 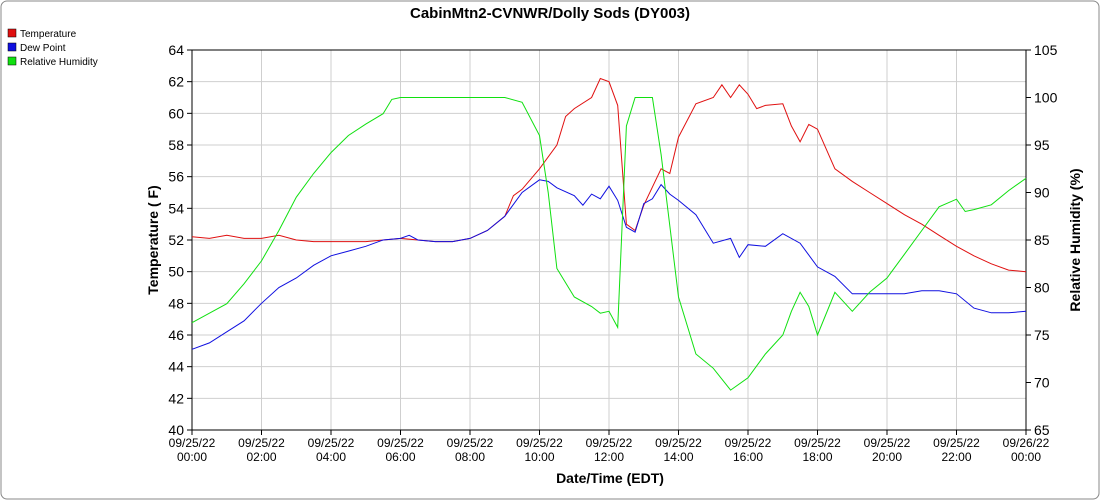 I want to click on x-tick-label: 09/25/22 08:00, so click(x=470, y=450).